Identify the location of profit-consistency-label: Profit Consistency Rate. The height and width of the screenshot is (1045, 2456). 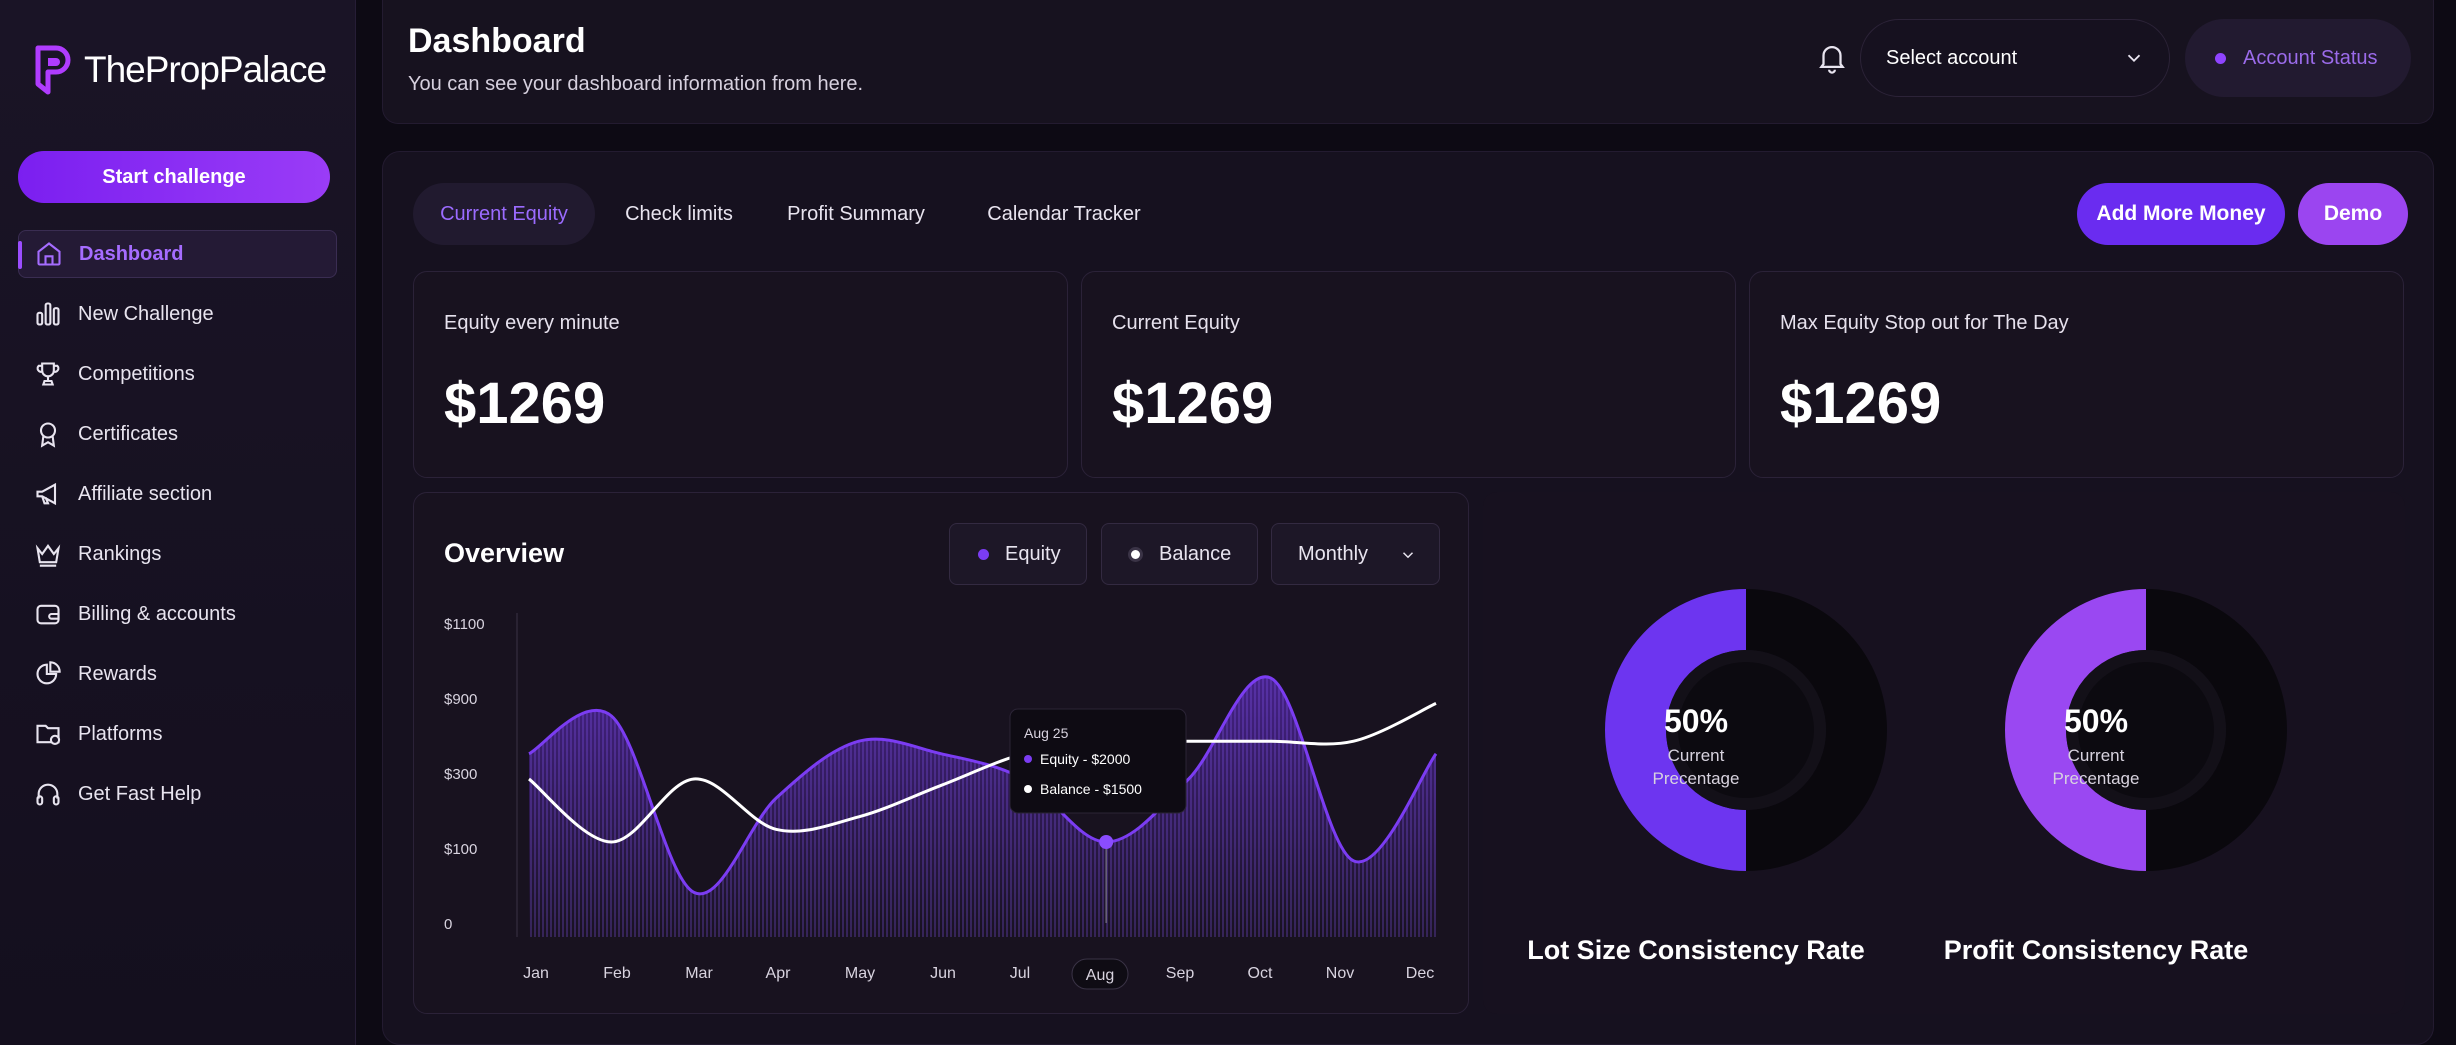
(2096, 950).